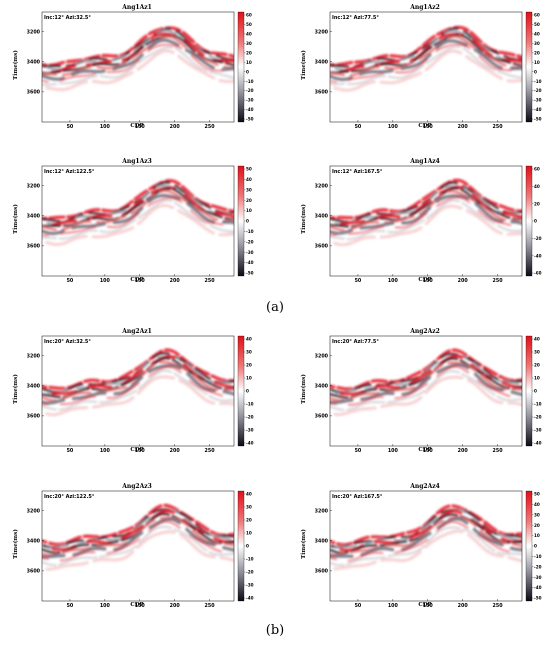  What do you see at coordinates (137, 161) in the screenshot?
I see `panel-title: Ang1Az3` at bounding box center [137, 161].